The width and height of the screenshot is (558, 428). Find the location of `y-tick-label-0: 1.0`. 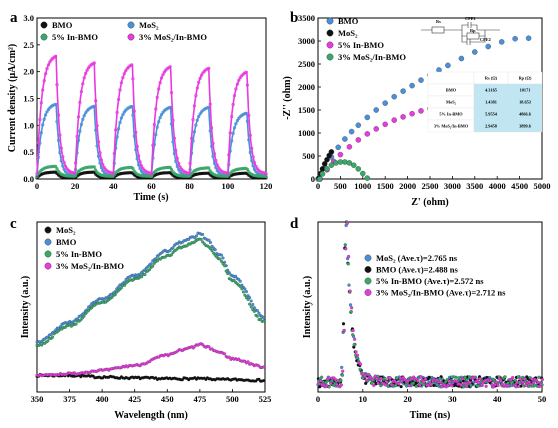

y-tick-label-0: 1.0 is located at coordinates (28, 125).